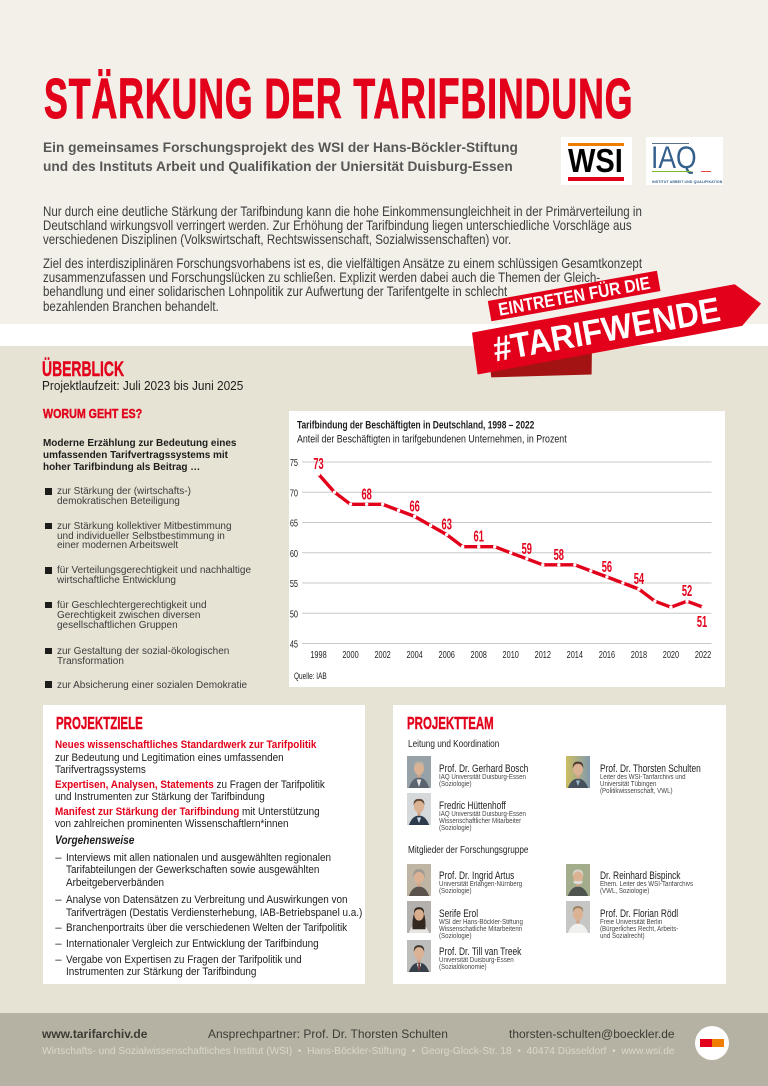  What do you see at coordinates (310, 676) in the screenshot?
I see `svg-text: Quelle: IAB` at bounding box center [310, 676].